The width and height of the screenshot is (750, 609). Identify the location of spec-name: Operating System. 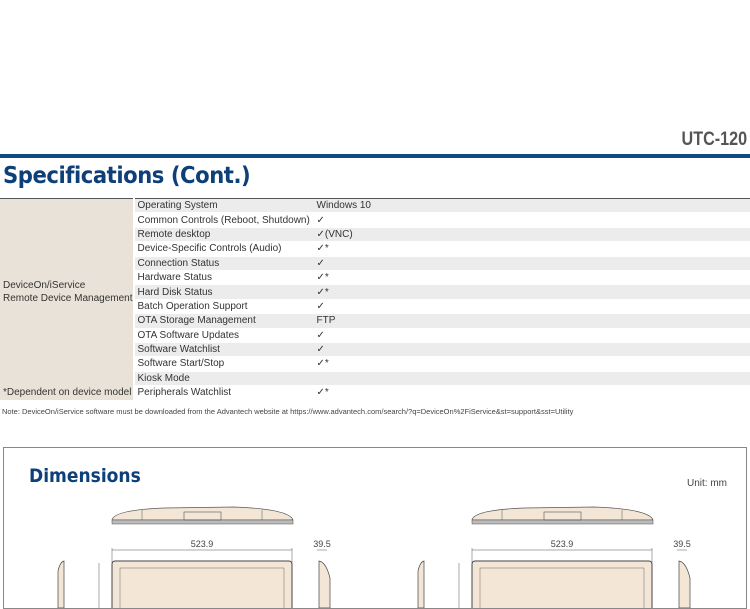
(223, 206).